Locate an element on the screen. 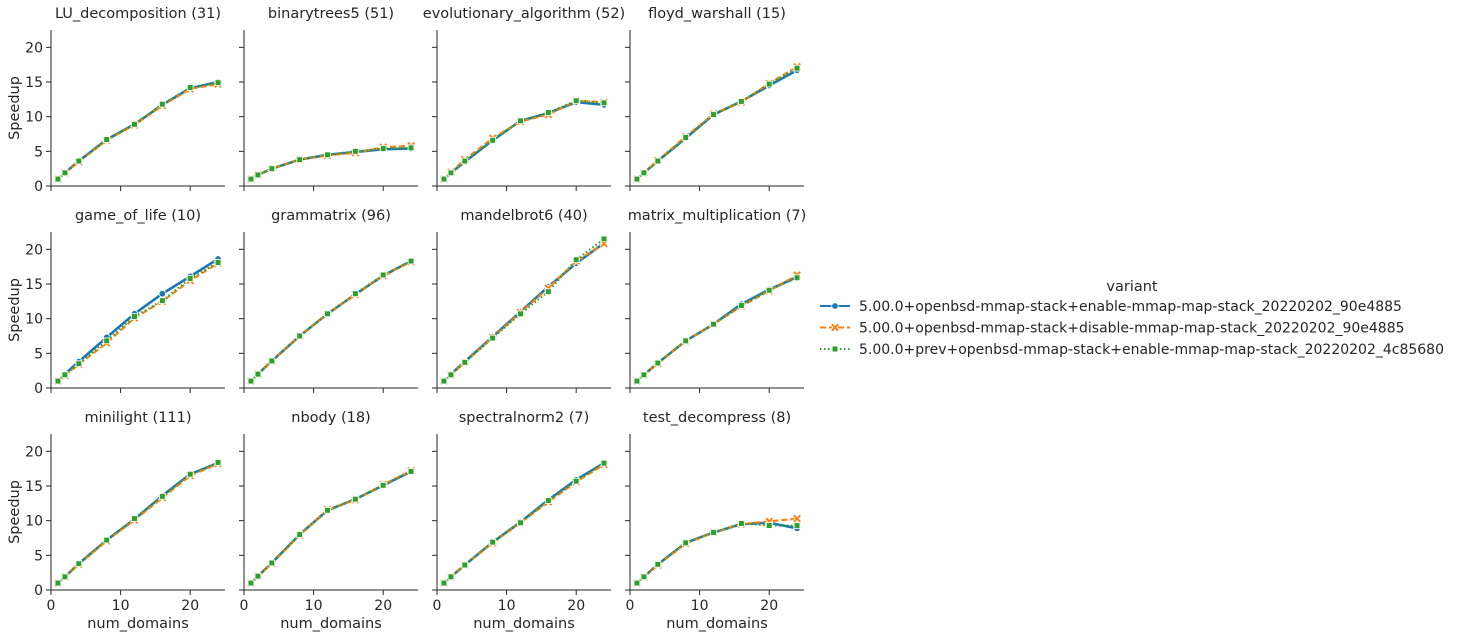 The height and width of the screenshot is (637, 1460). panel-6: grammatrix (96) is located at coordinates (328, 300).